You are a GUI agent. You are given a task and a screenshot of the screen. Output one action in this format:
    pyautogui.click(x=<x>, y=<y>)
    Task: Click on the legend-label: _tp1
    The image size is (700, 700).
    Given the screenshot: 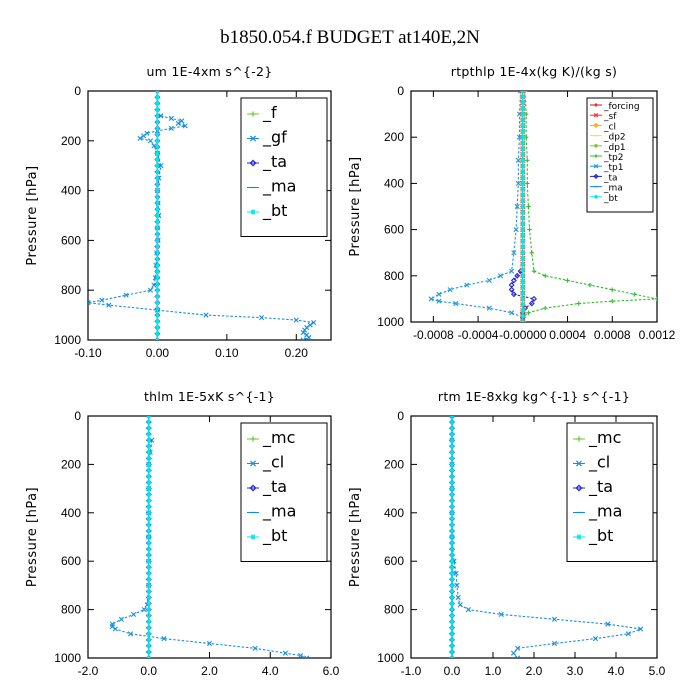 What is the action you would take?
    pyautogui.click(x=613, y=168)
    